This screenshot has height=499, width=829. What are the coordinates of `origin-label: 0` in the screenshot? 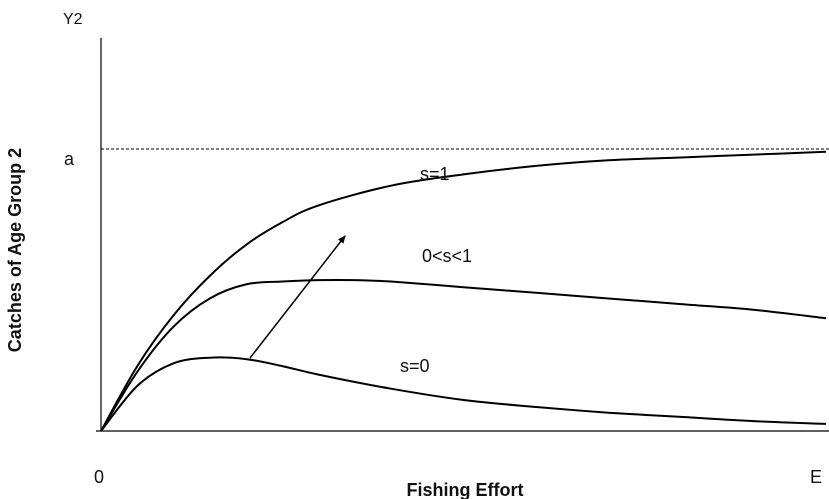 It's located at (99, 477).